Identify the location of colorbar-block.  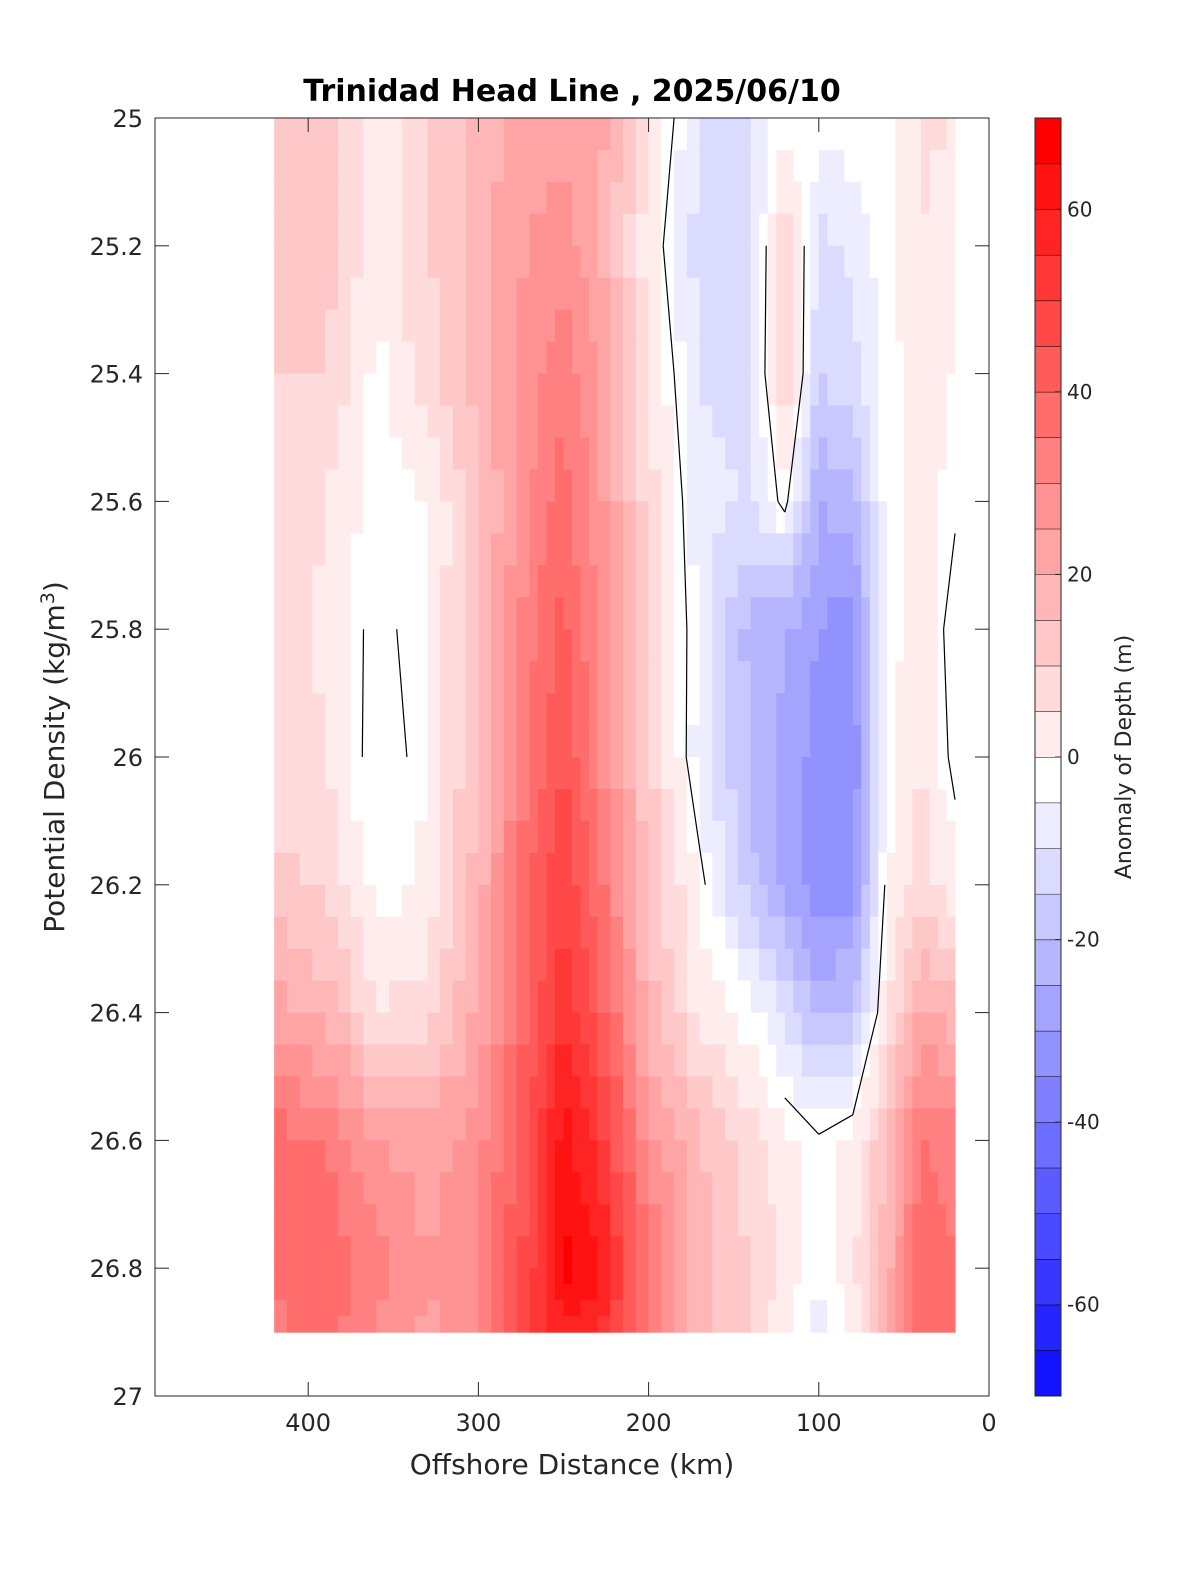
(1048, 506).